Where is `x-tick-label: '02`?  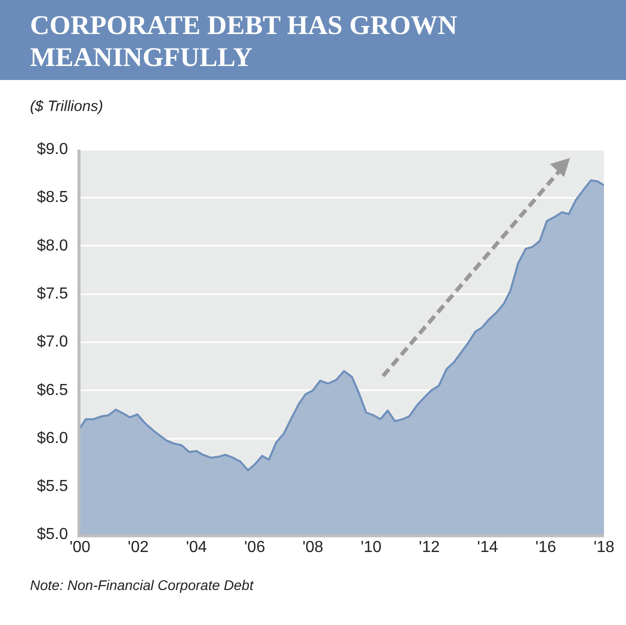
x-tick-label: '02 is located at coordinates (138, 547).